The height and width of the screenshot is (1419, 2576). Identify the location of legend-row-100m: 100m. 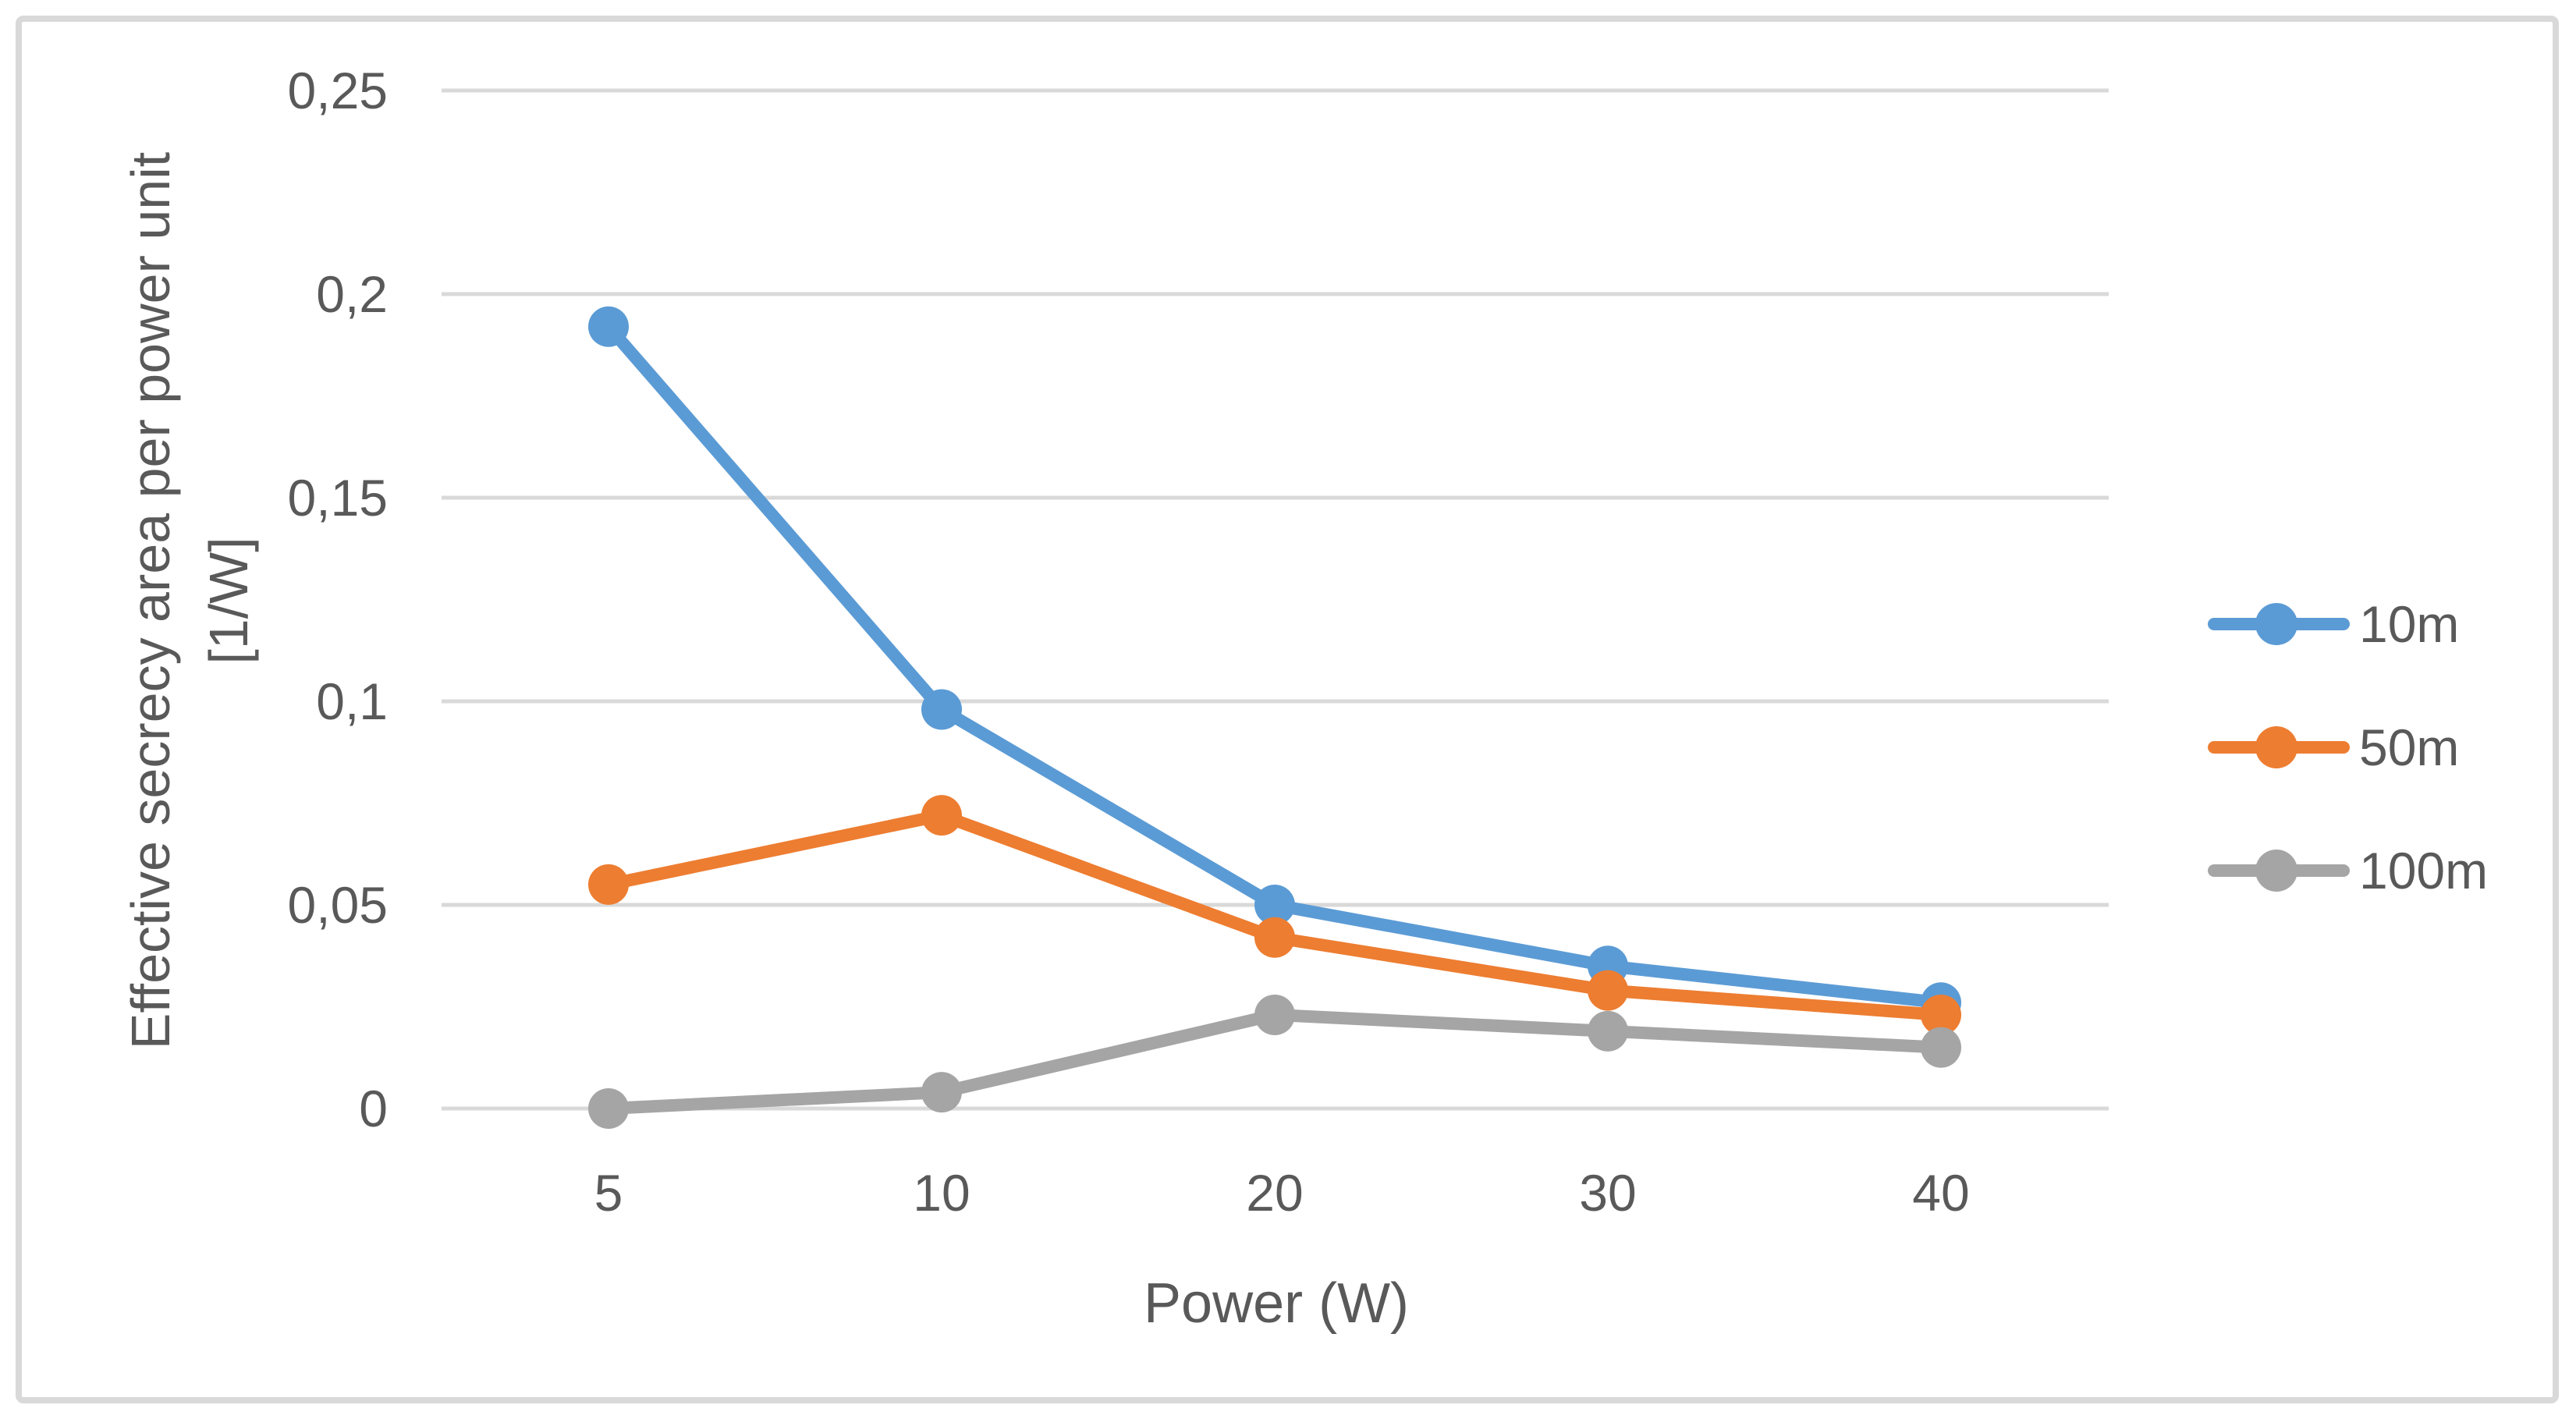
(2348, 870).